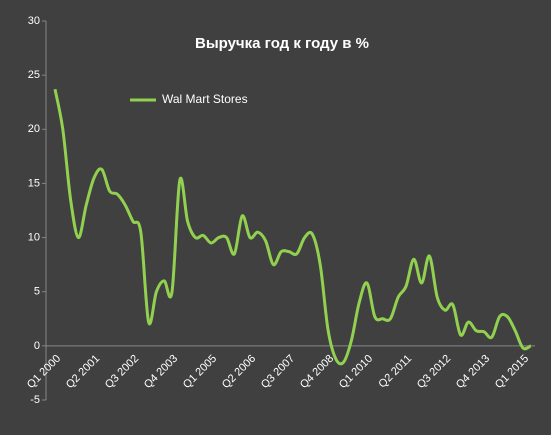 This screenshot has width=551, height=435. Describe the element at coordinates (35, 400) in the screenshot. I see `y-tick-label: -5` at that location.